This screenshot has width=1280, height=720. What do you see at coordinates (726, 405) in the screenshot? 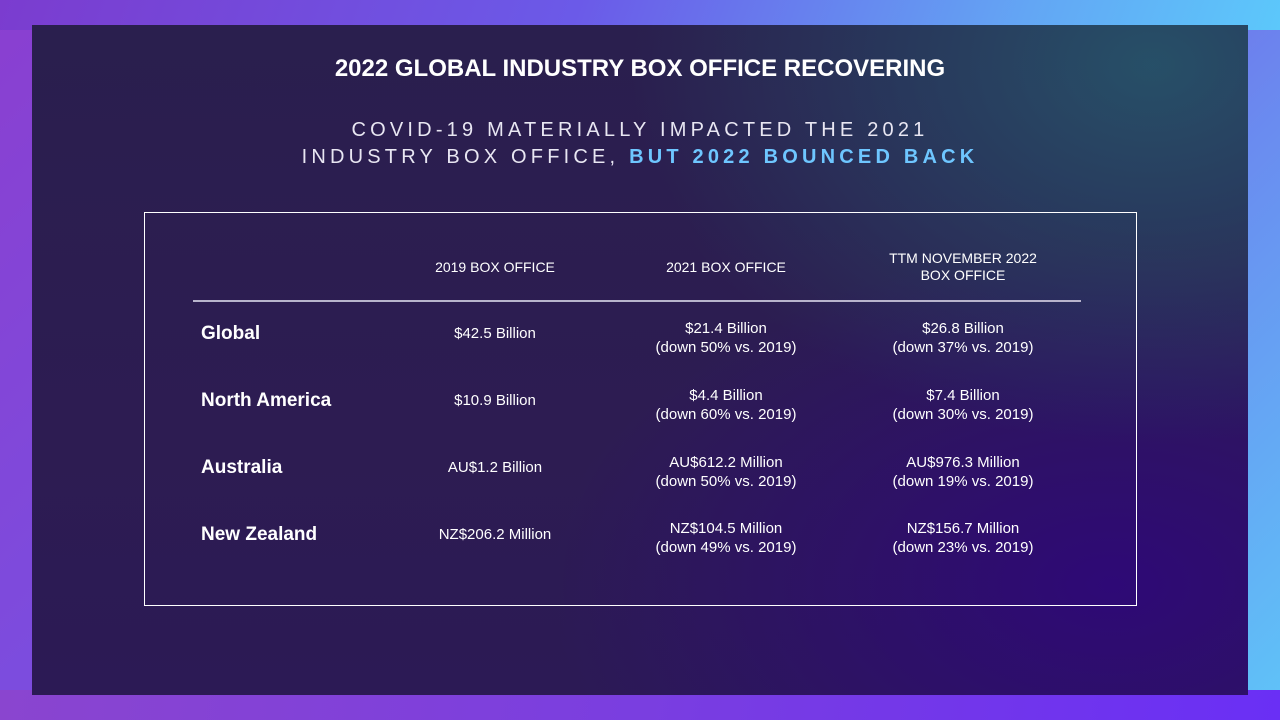
I see `cell-north-america-2021: $4.4 Billion (down 60% vs. 2019)` at bounding box center [726, 405].